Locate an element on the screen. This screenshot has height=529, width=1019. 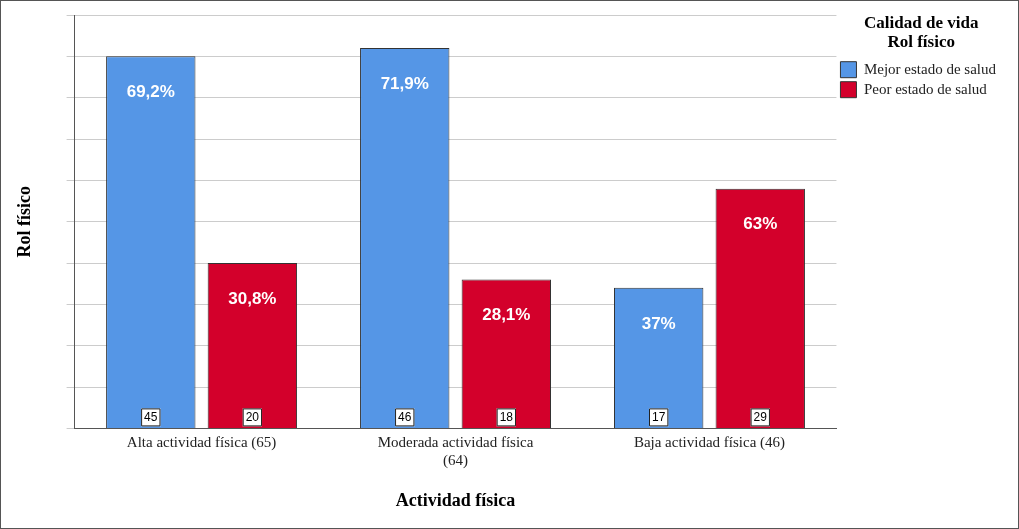
data-label: 18 is located at coordinates (506, 417).